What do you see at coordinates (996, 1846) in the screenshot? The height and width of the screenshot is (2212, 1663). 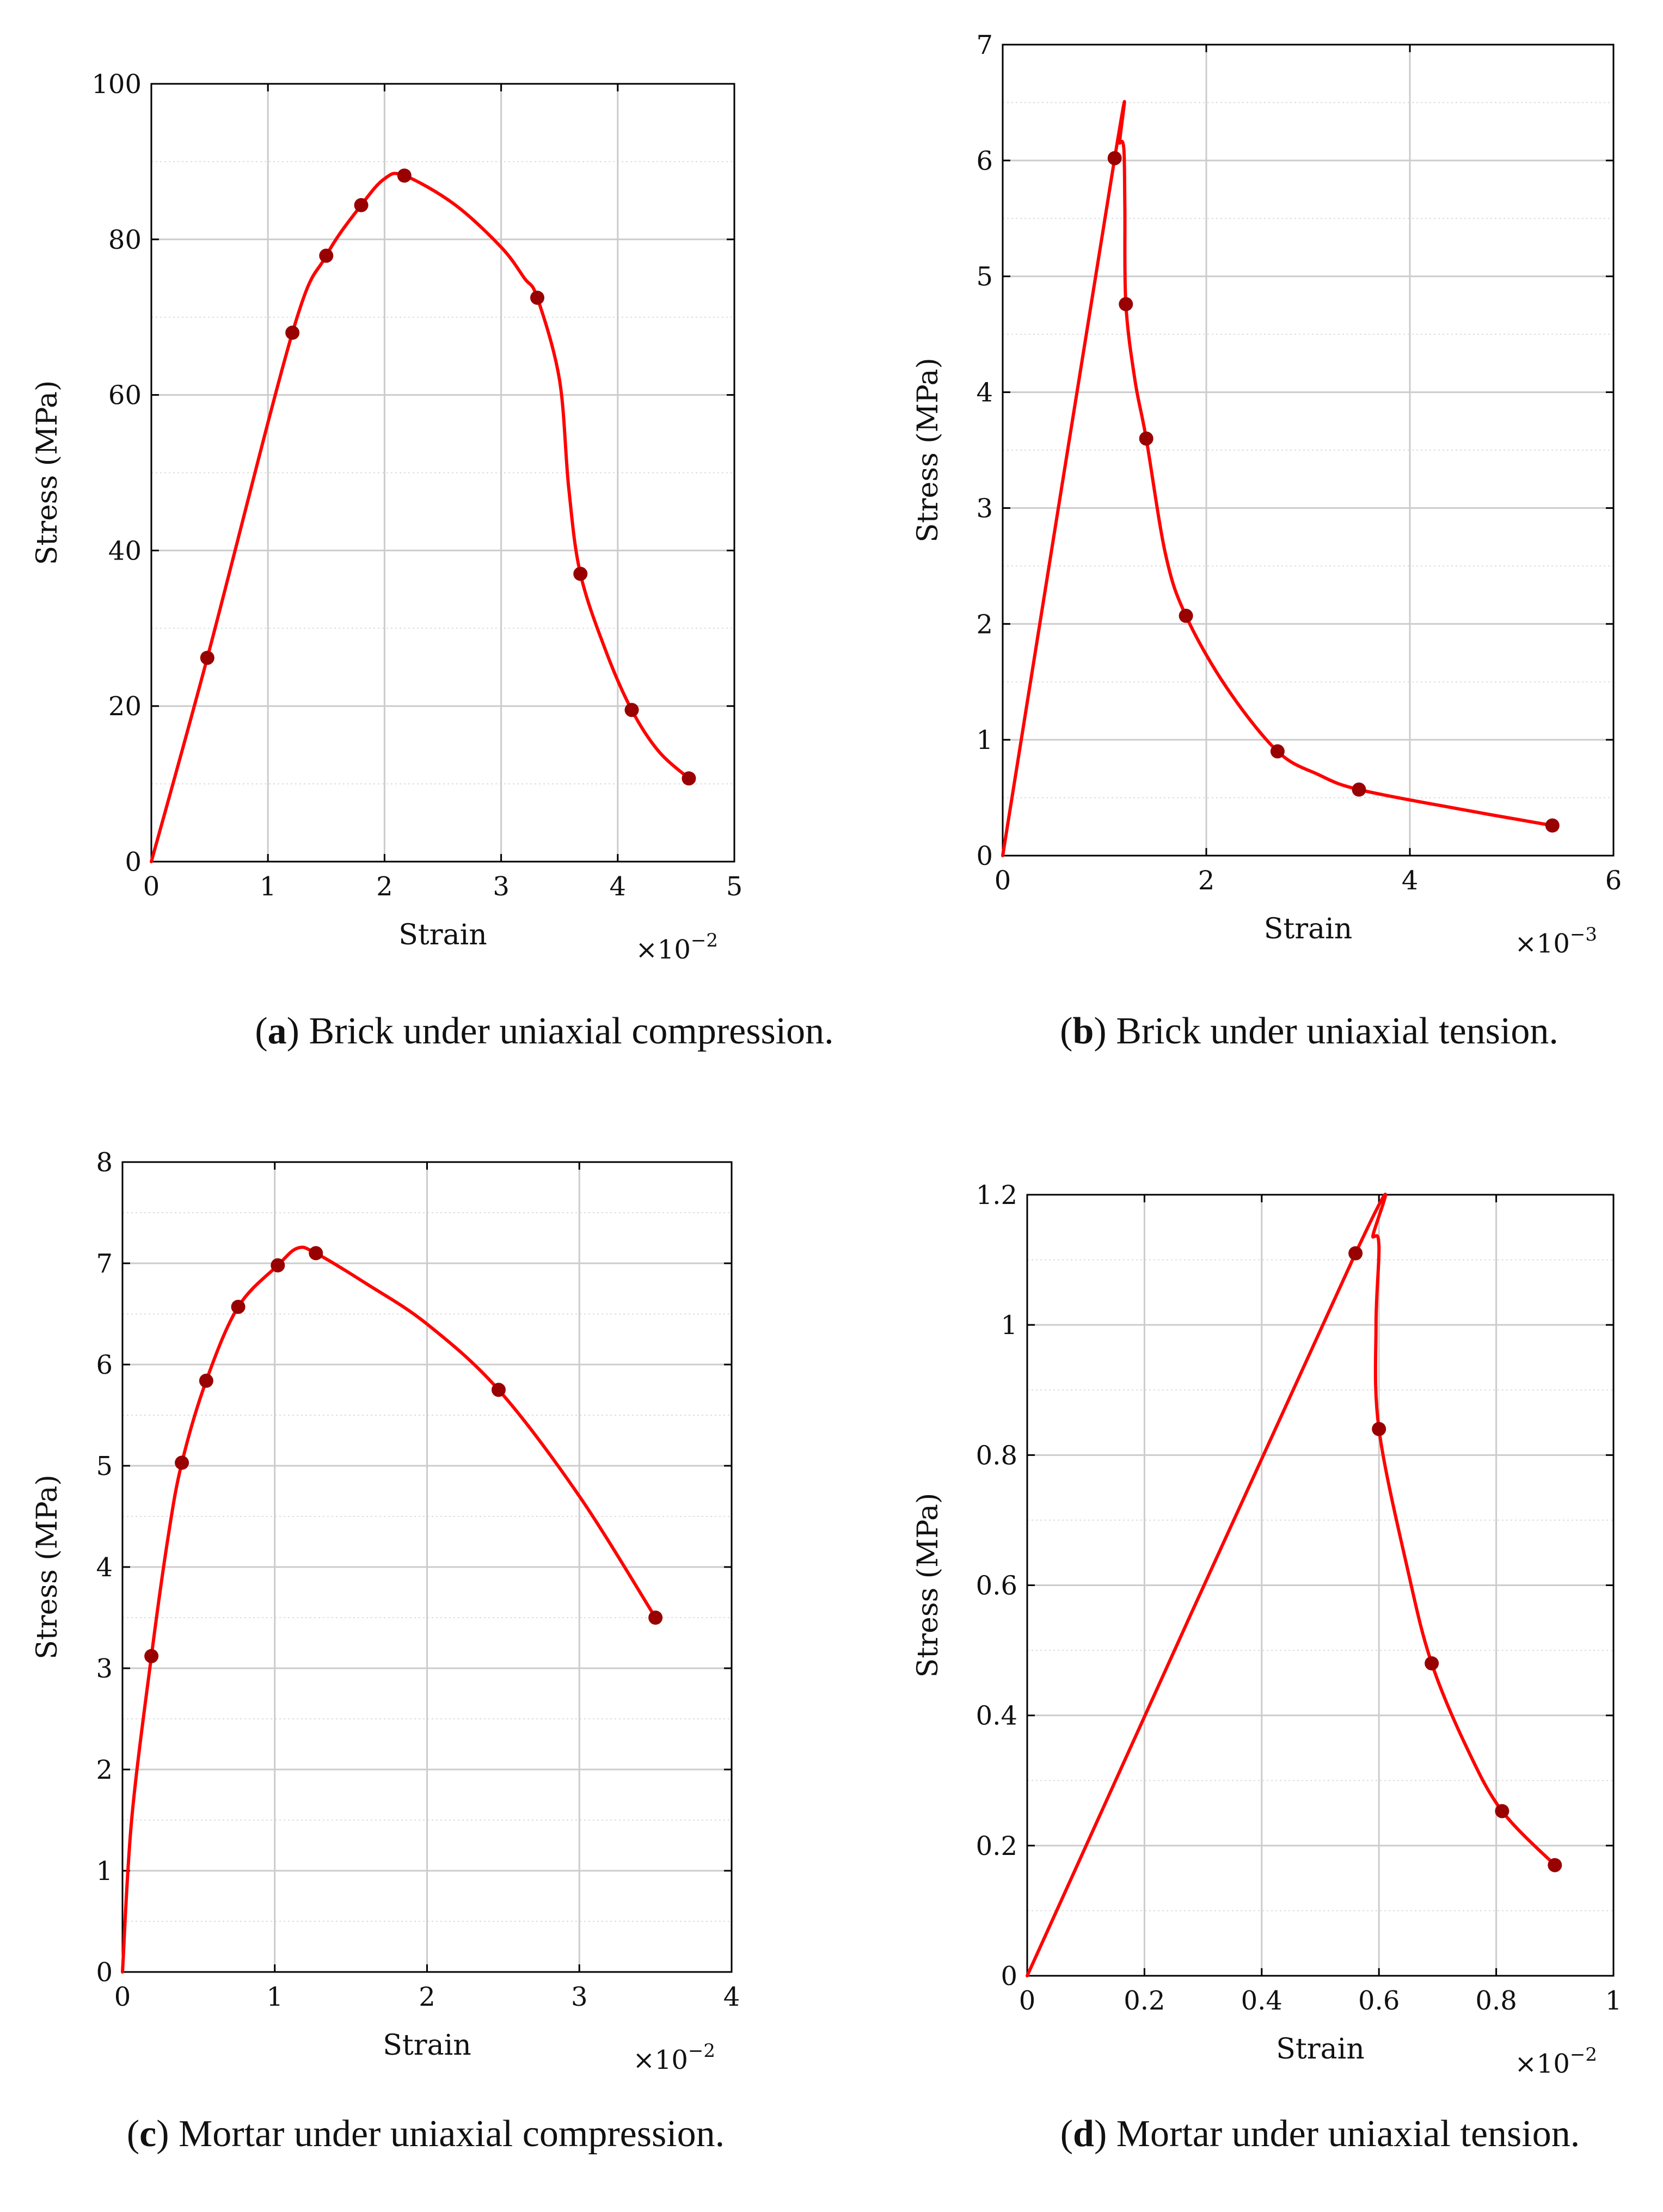 I see `y-tick-label: 0.2` at bounding box center [996, 1846].